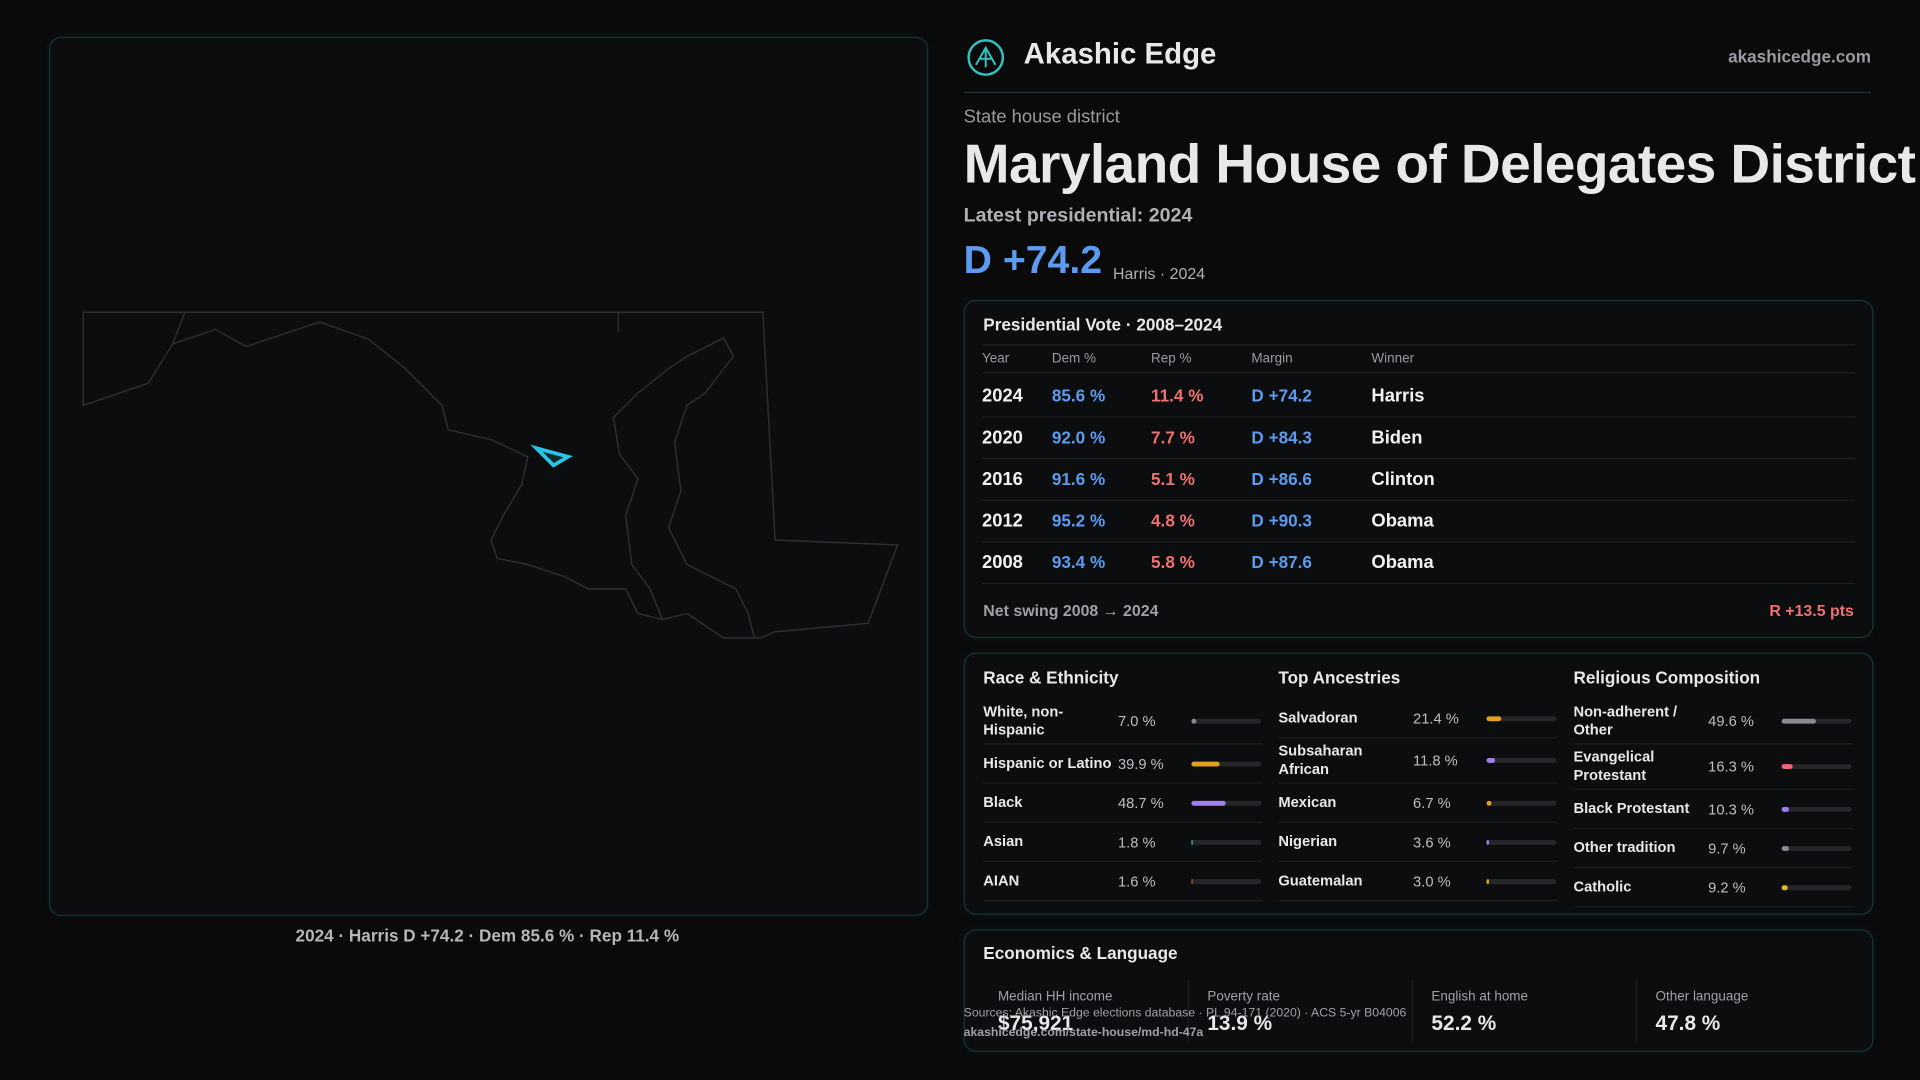  I want to click on row-value: 49.6 %, so click(1731, 721).